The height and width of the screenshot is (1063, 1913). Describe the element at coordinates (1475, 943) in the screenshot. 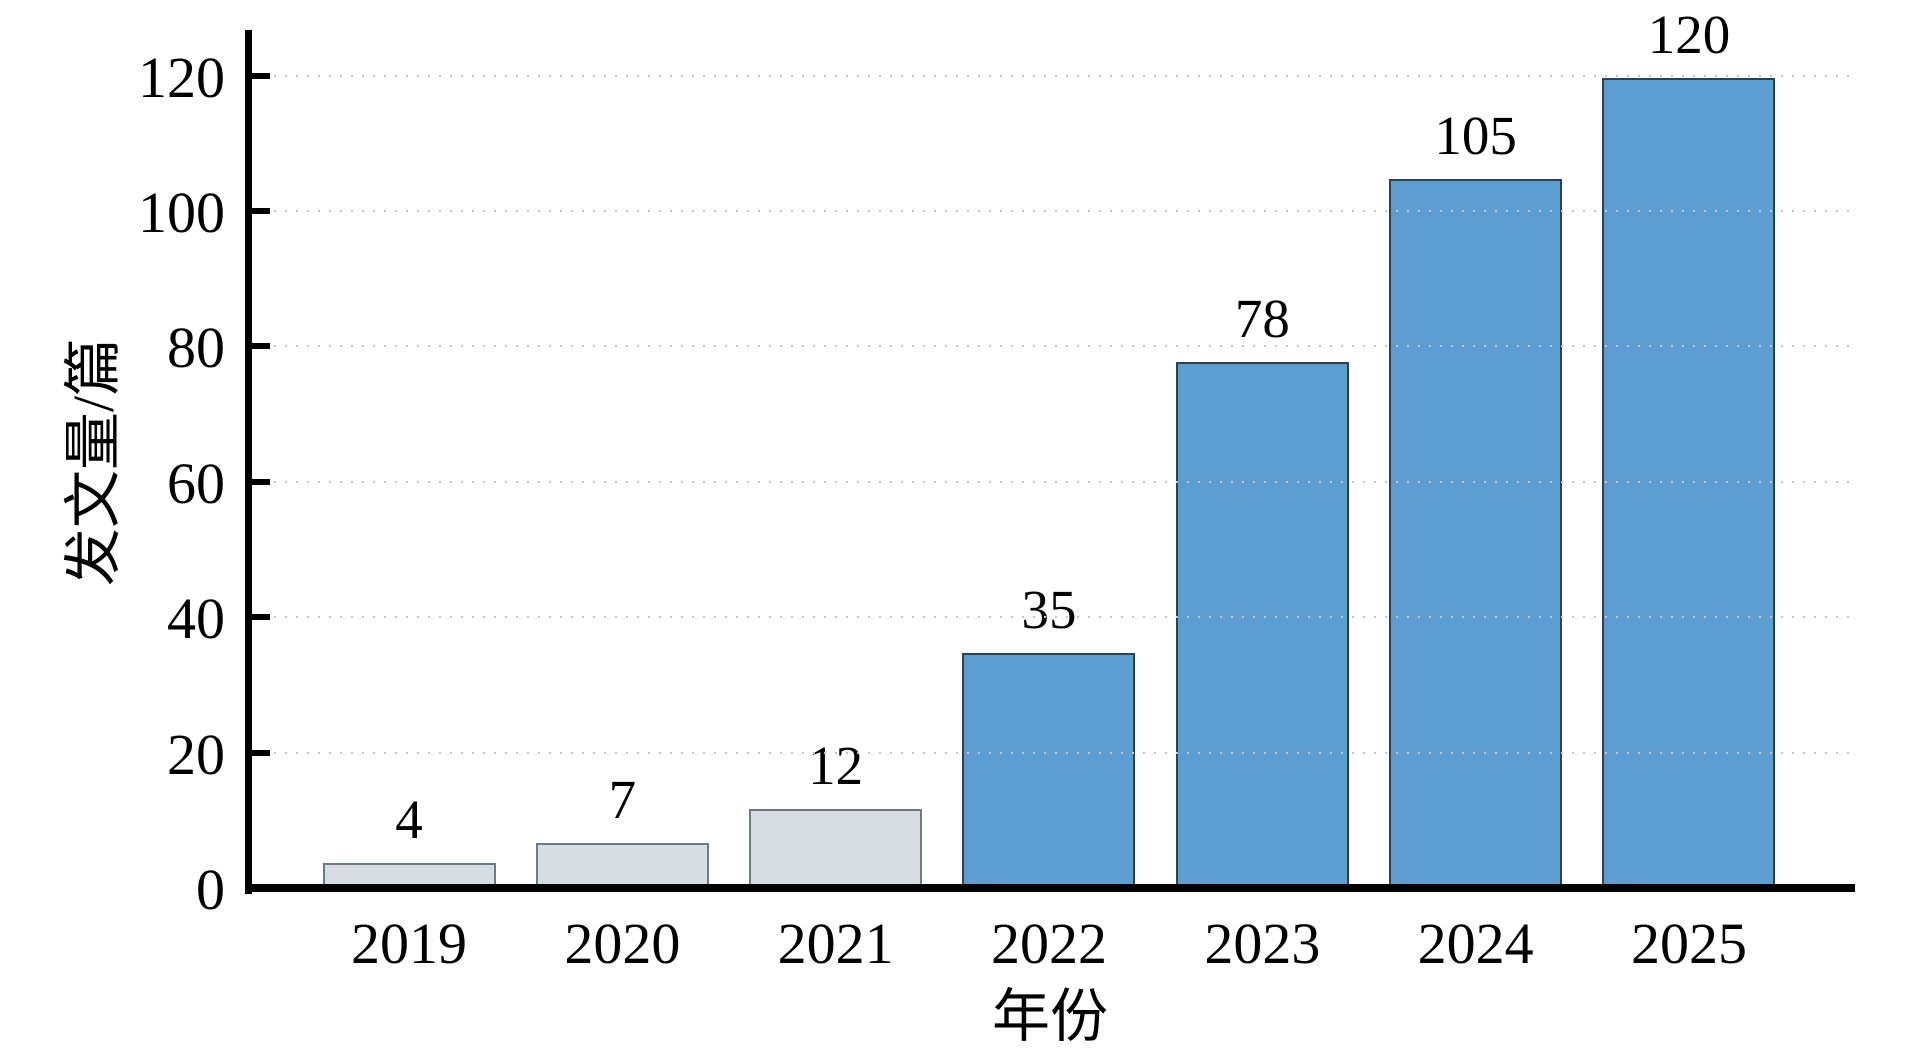

I see `x-tick-label-2024: 2024` at that location.